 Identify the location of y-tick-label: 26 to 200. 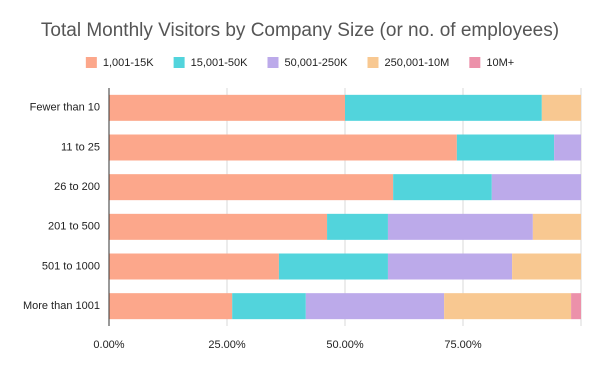
(77, 187).